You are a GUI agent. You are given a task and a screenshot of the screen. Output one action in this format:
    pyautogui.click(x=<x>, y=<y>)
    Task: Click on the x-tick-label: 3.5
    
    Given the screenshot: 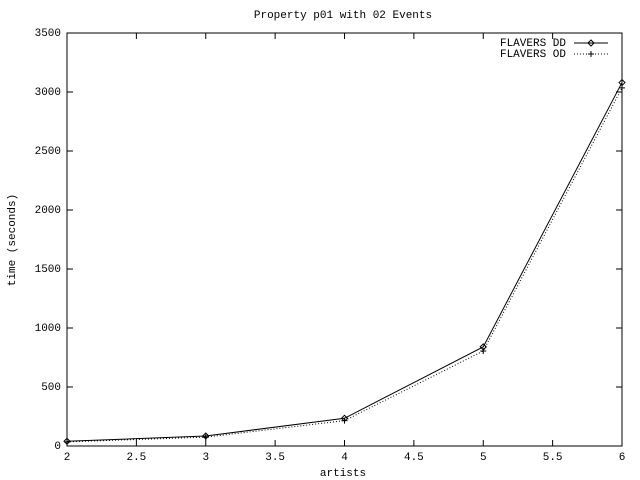 What is the action you would take?
    pyautogui.click(x=275, y=458)
    